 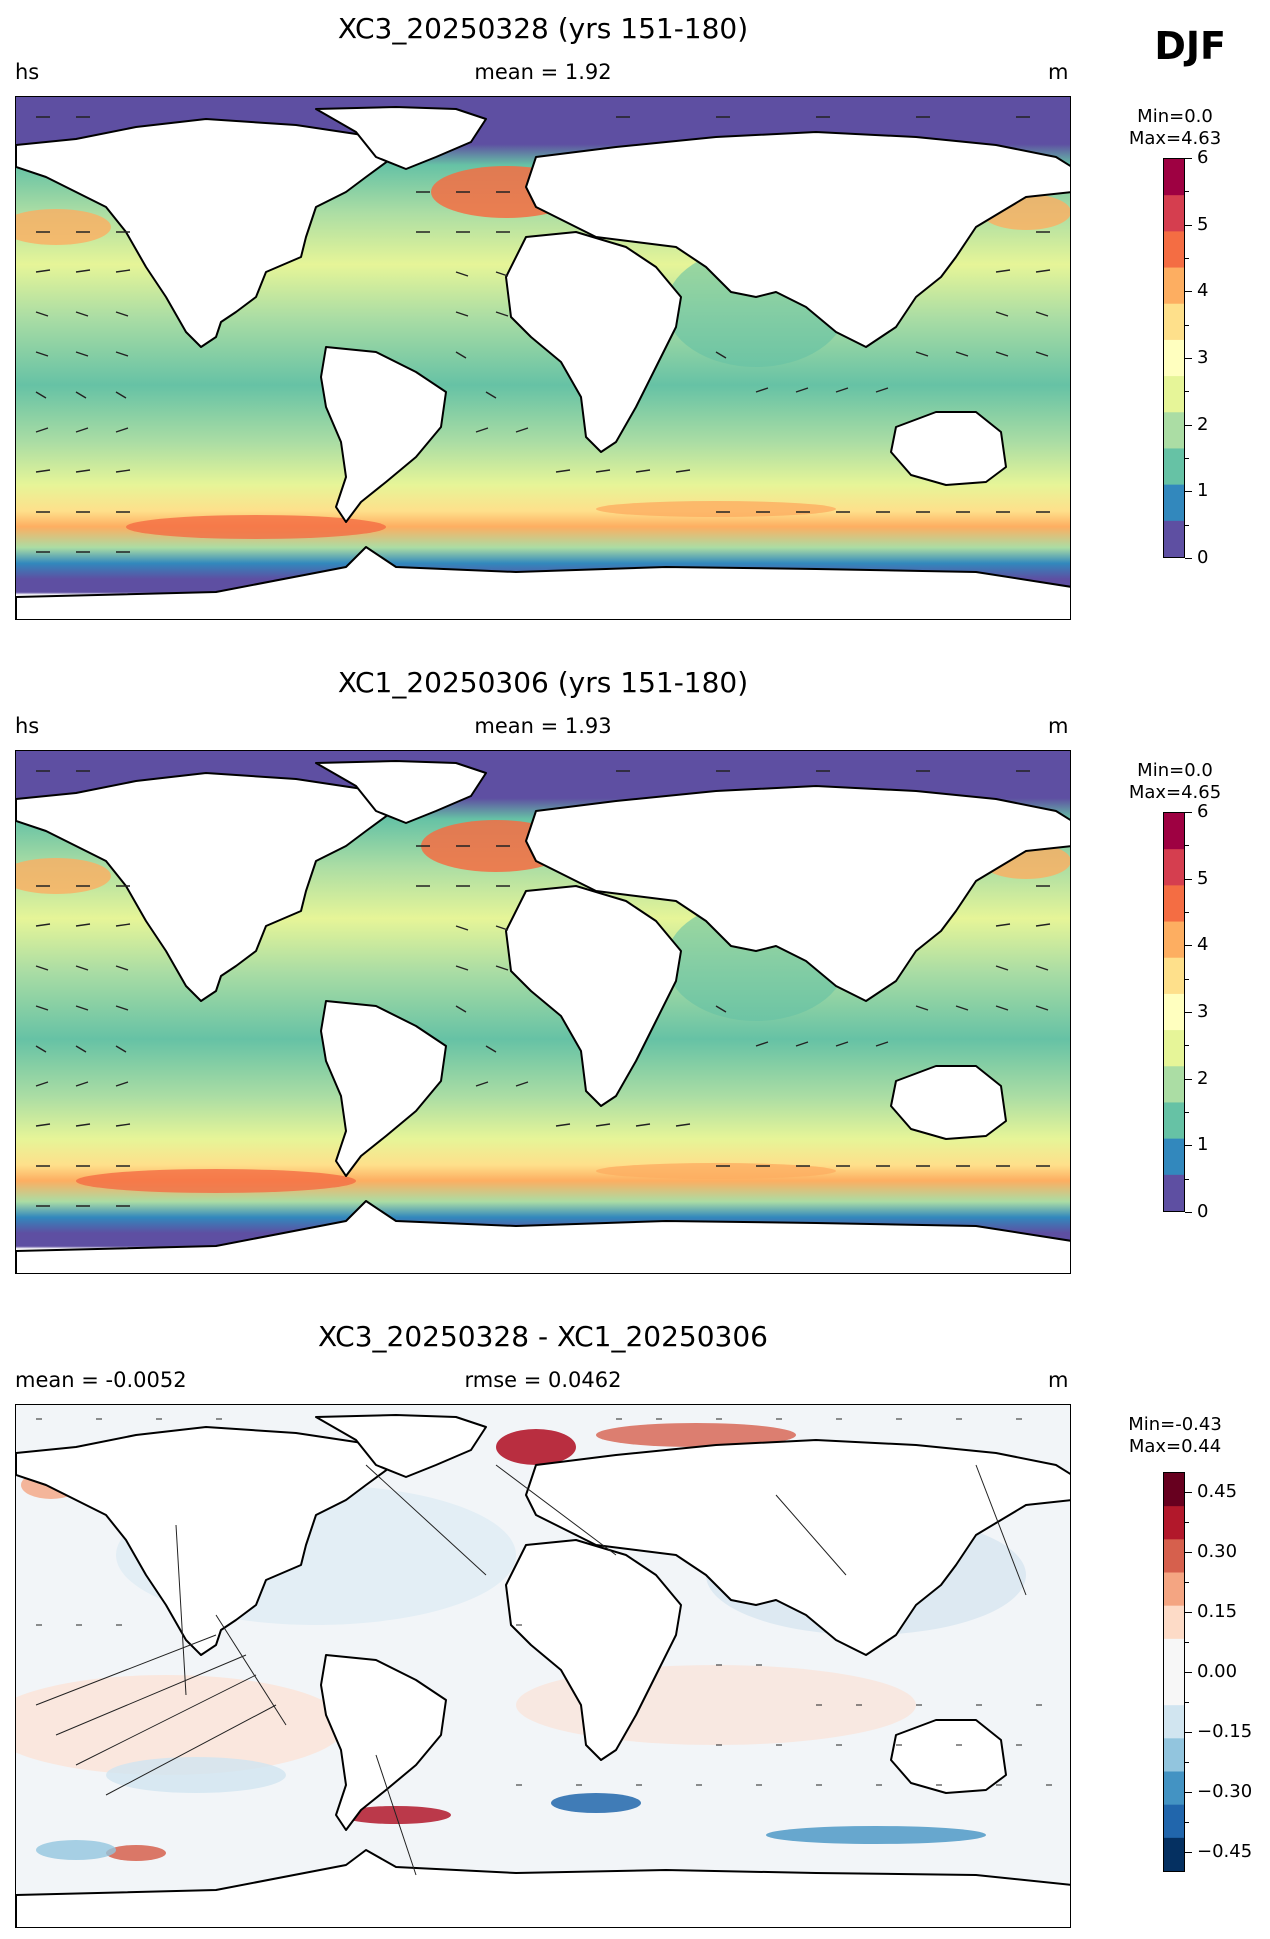 I want to click on panel-3-colorbar-svg, so click(x=1174, y=1672).